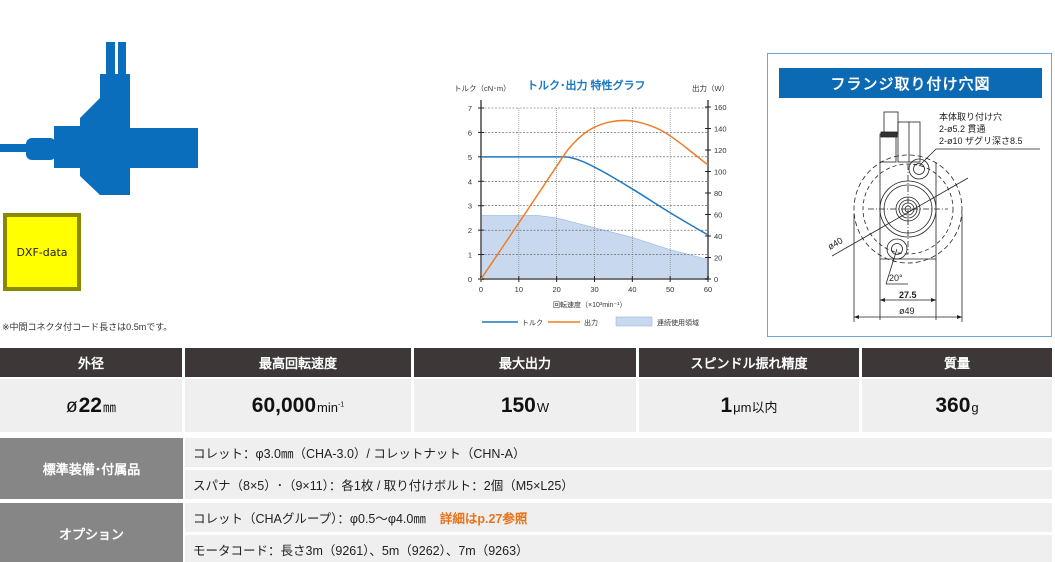 The image size is (1055, 562). I want to click on spindle-motor-silhouette, so click(99, 118).